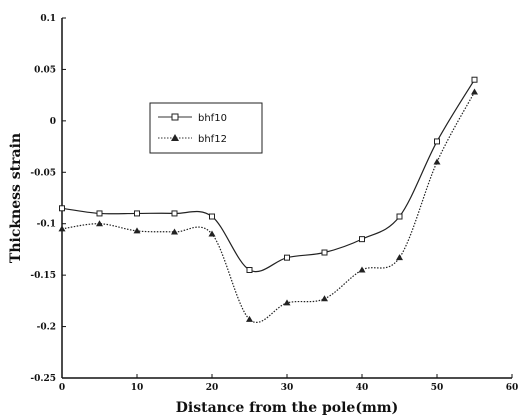  What do you see at coordinates (212, 118) in the screenshot?
I see `legend-label-bhf10: bhf10` at bounding box center [212, 118].